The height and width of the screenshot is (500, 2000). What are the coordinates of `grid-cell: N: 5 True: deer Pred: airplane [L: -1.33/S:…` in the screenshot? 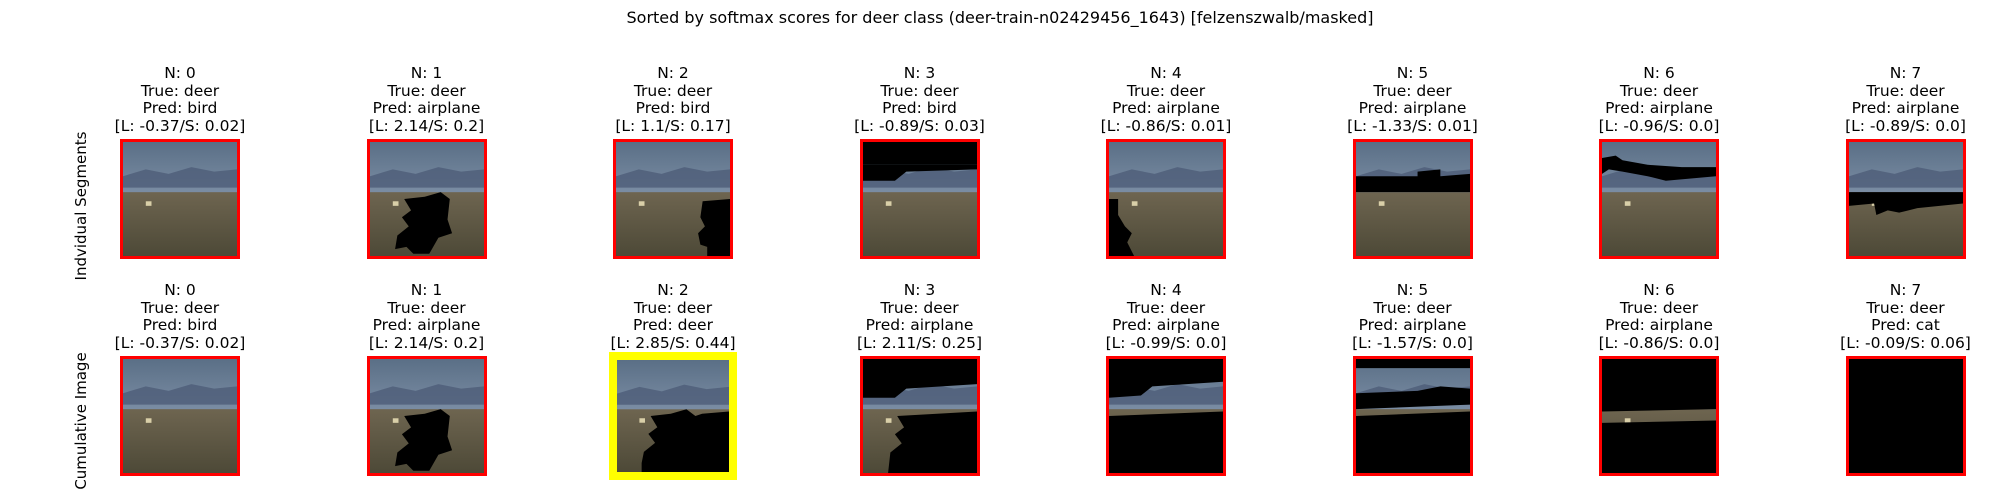 It's located at (1413, 161).